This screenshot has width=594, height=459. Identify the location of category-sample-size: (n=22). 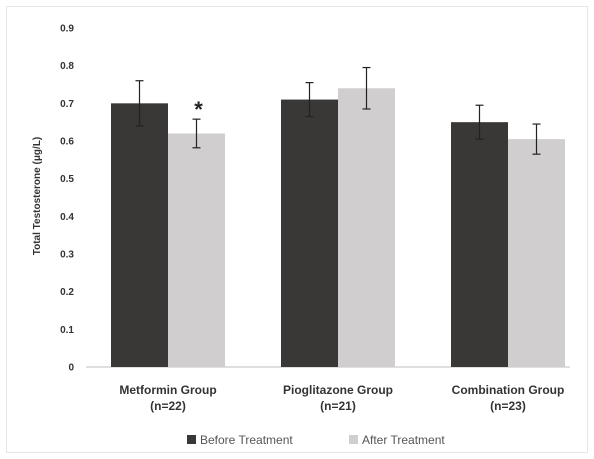
(168, 406).